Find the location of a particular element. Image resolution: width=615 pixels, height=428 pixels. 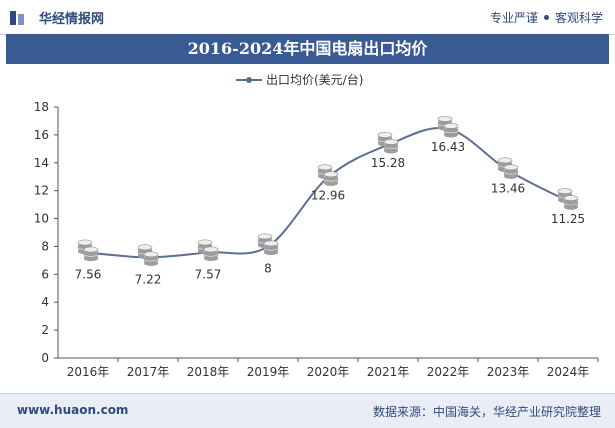

data-label: 12.96 is located at coordinates (328, 195).